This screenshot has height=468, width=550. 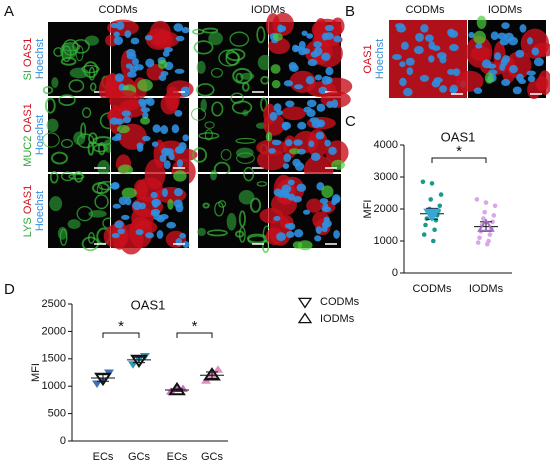 What do you see at coordinates (368, 209) in the screenshot?
I see `y-axis-label: MFI` at bounding box center [368, 209].